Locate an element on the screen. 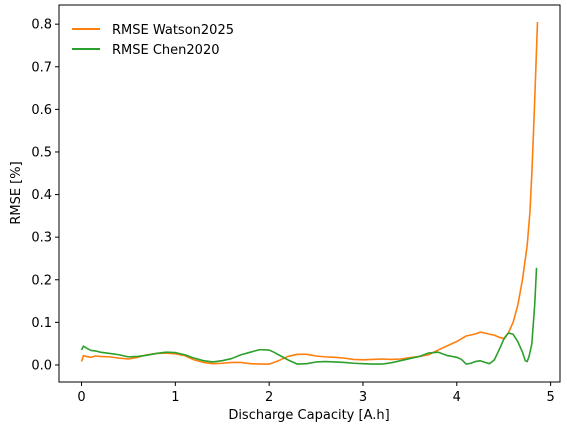  y-tick-label: 0.8 is located at coordinates (41, 25).